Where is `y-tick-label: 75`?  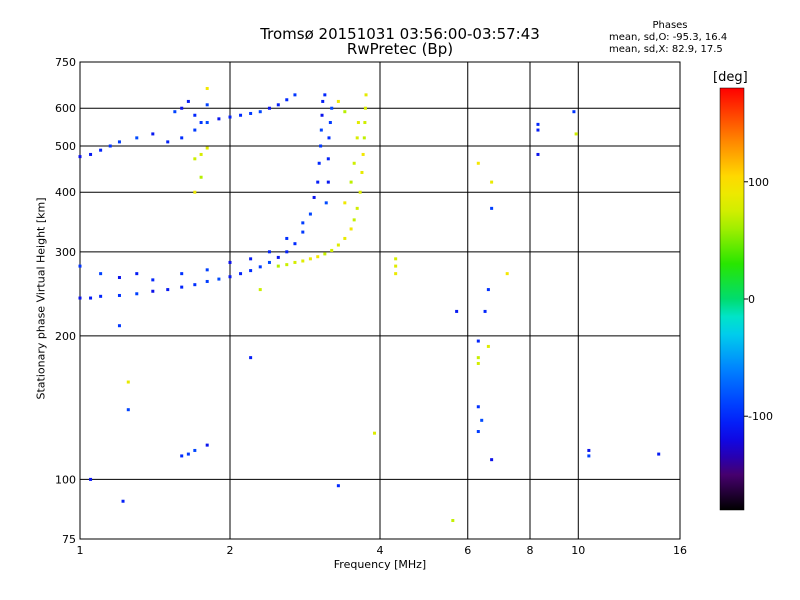
y-tick-label: 75 is located at coordinates (69, 539).